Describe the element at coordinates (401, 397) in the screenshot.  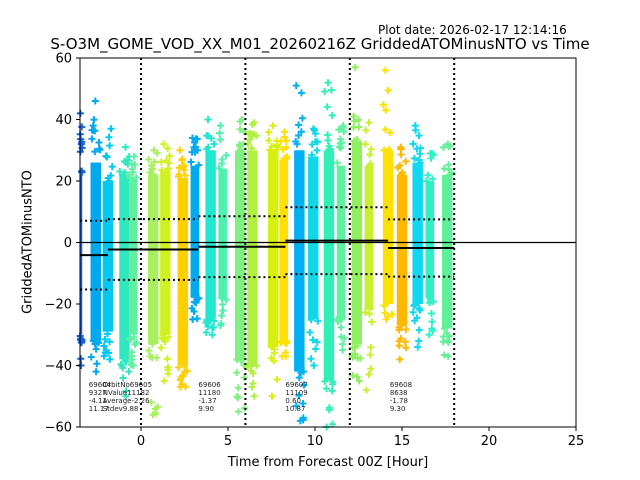
I see `orbit-stat-annotation: 69608 8638 -1.78 9.30` at that location.